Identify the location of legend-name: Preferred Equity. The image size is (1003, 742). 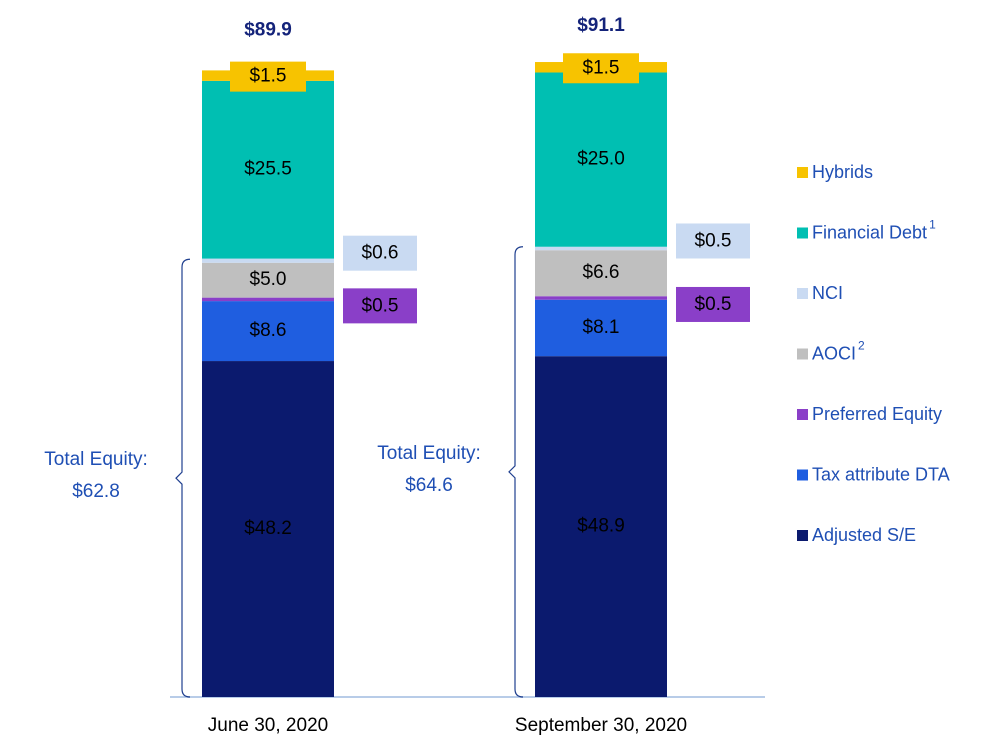
(877, 414).